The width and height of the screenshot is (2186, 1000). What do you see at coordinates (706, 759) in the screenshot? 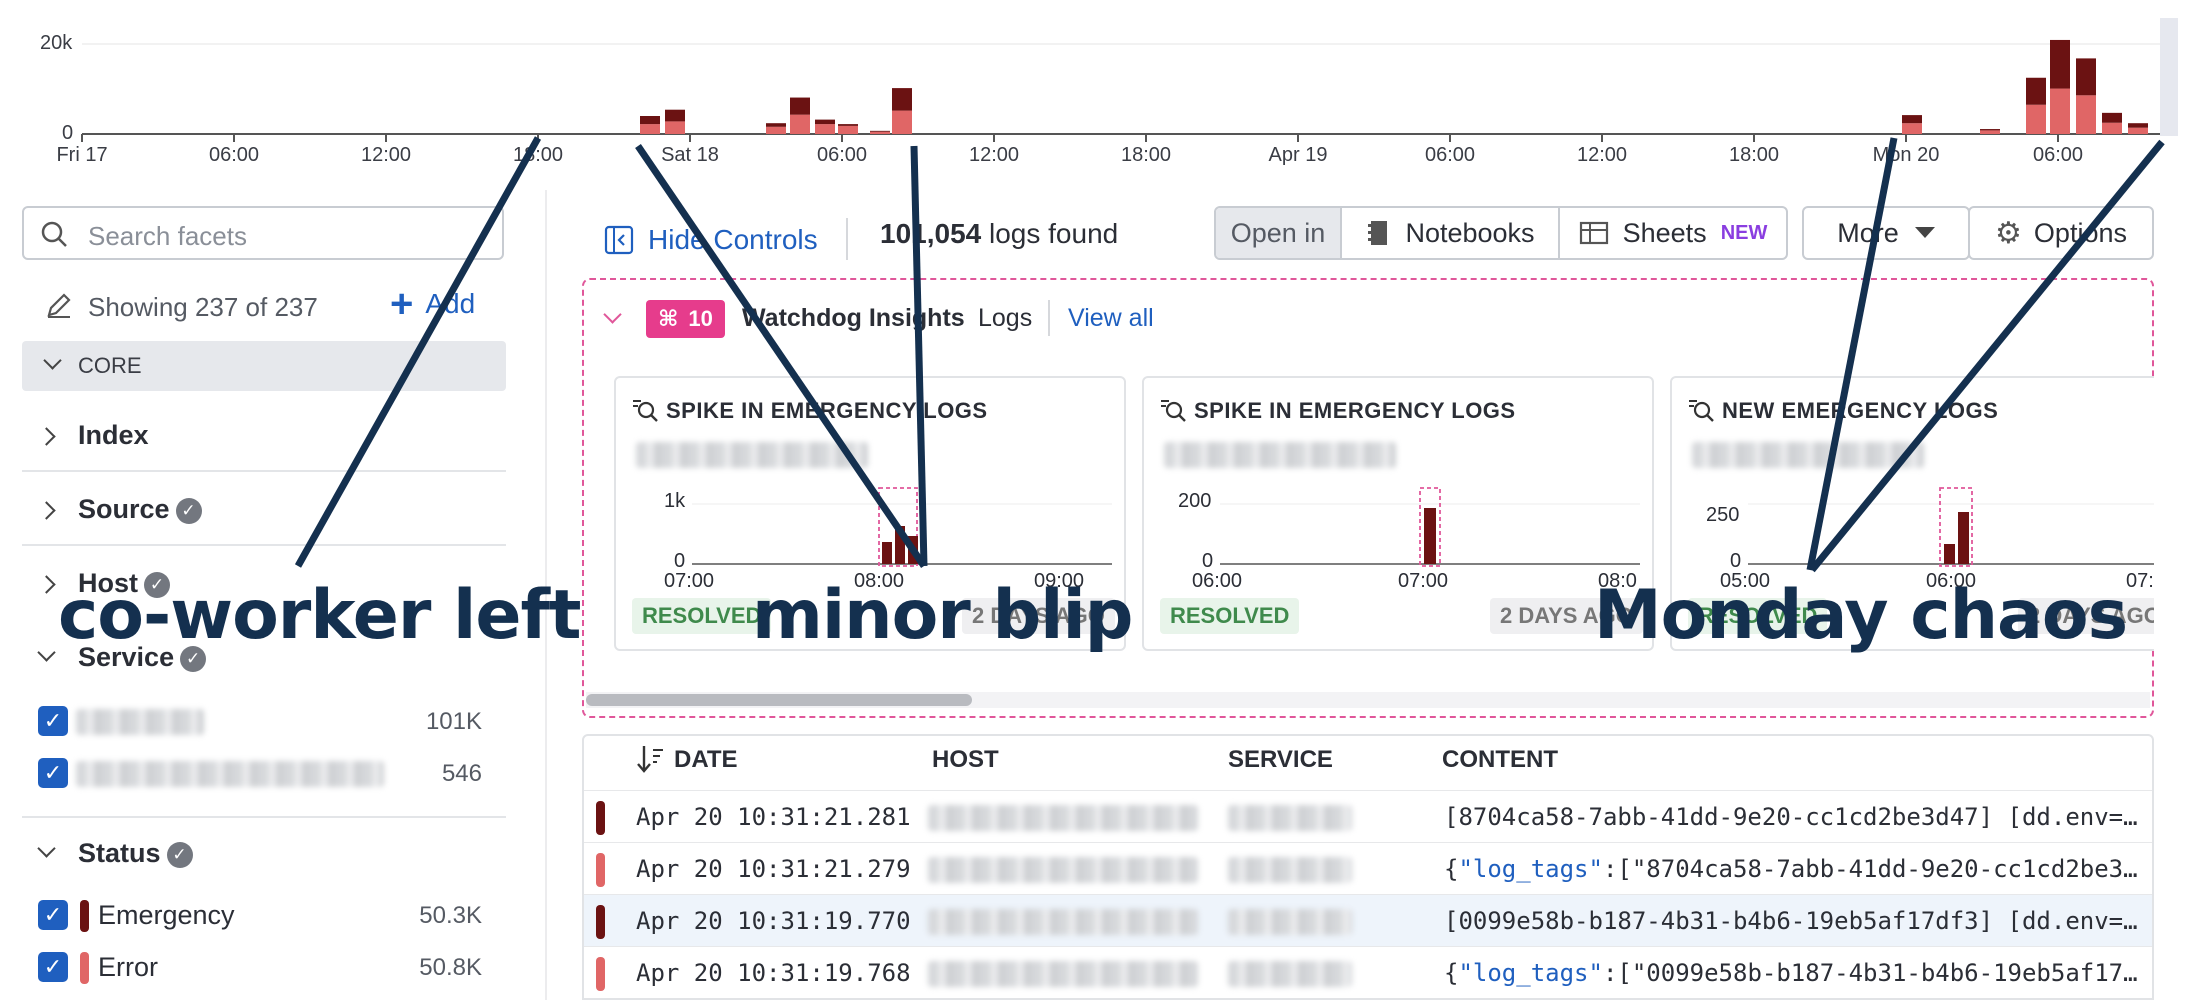
I see `column-header-date: DATE` at bounding box center [706, 759].